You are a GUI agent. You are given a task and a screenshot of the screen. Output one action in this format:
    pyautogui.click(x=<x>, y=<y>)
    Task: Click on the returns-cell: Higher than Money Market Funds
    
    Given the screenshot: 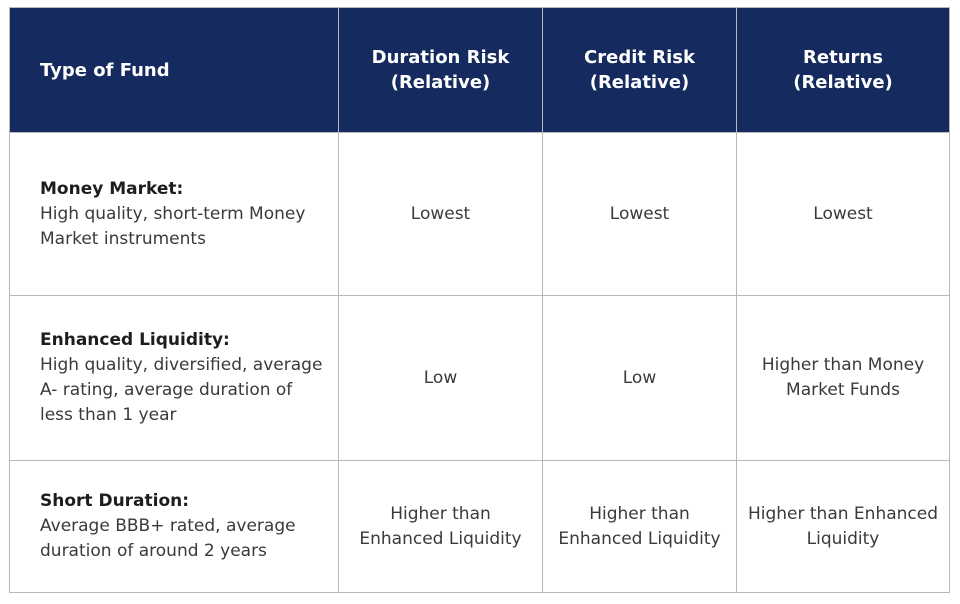 What is the action you would take?
    pyautogui.click(x=843, y=378)
    